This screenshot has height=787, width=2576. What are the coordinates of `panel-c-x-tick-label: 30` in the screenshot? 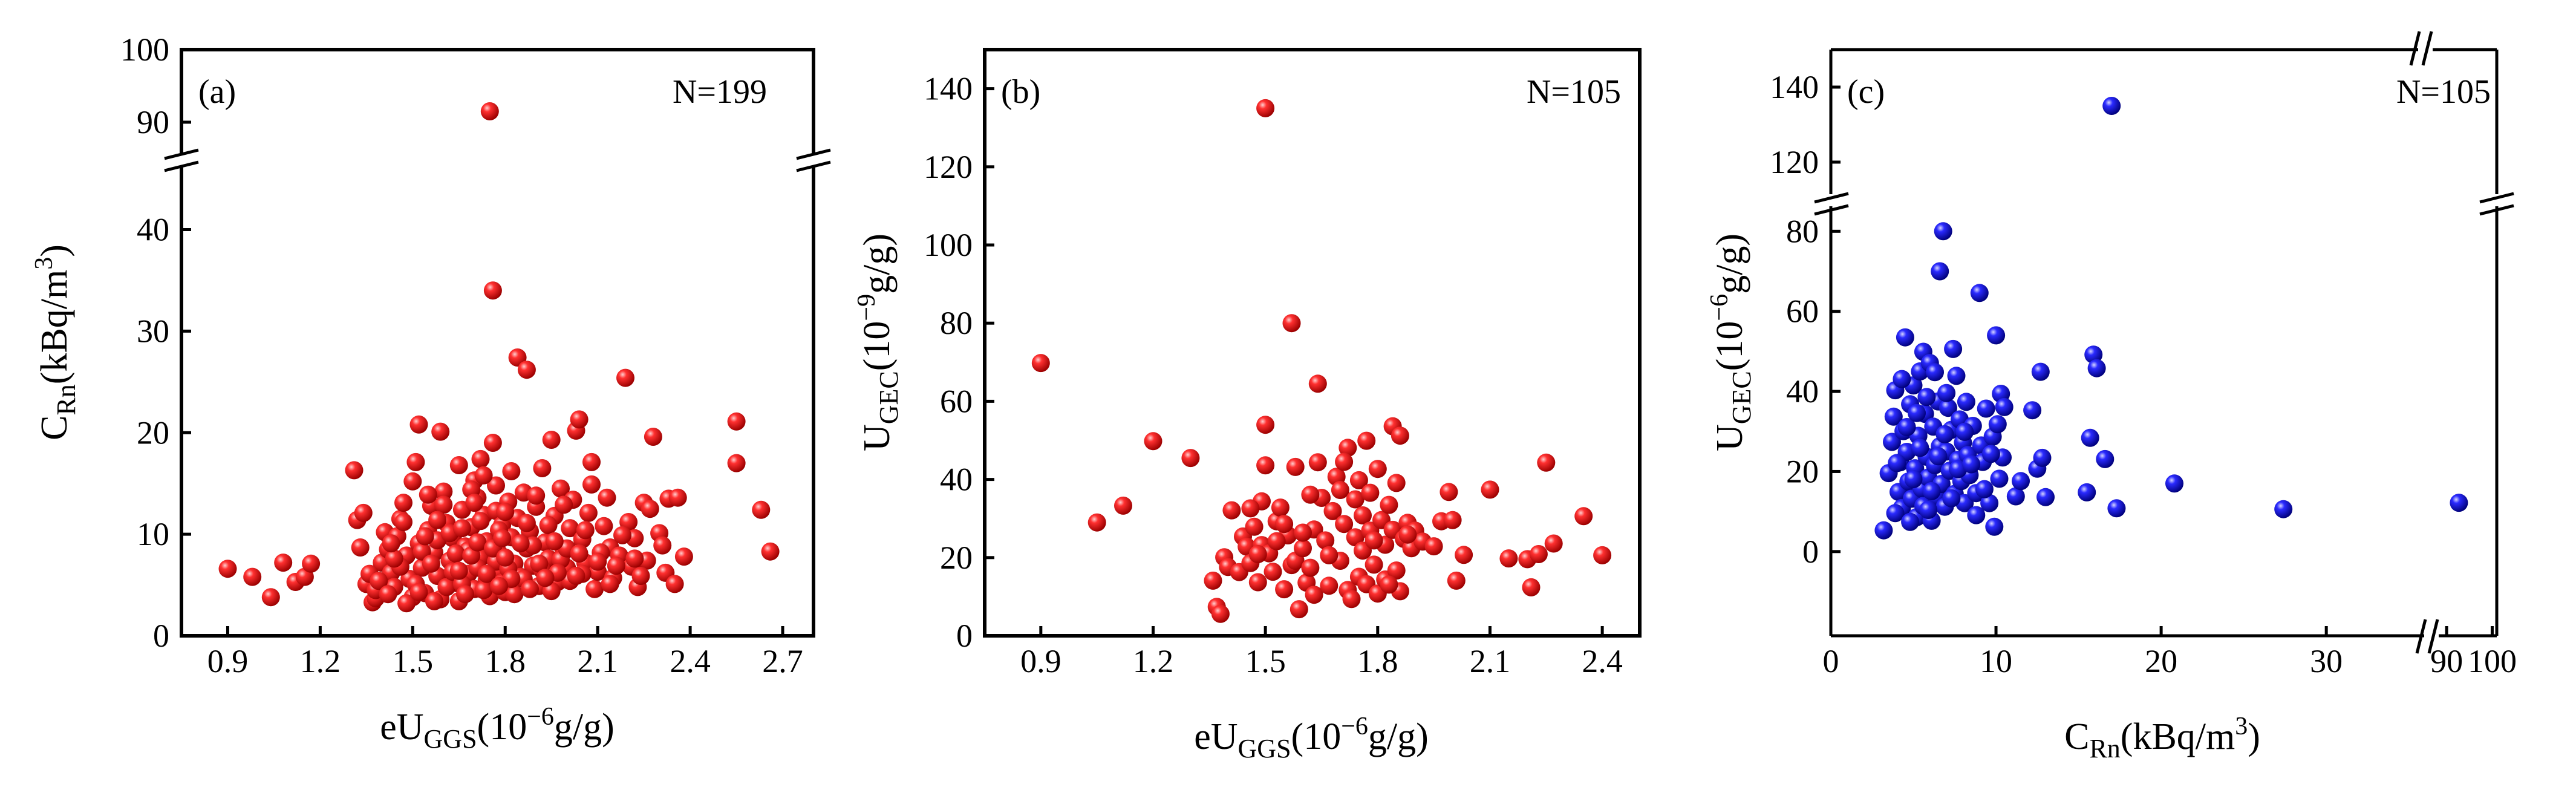 It's located at (2326, 661).